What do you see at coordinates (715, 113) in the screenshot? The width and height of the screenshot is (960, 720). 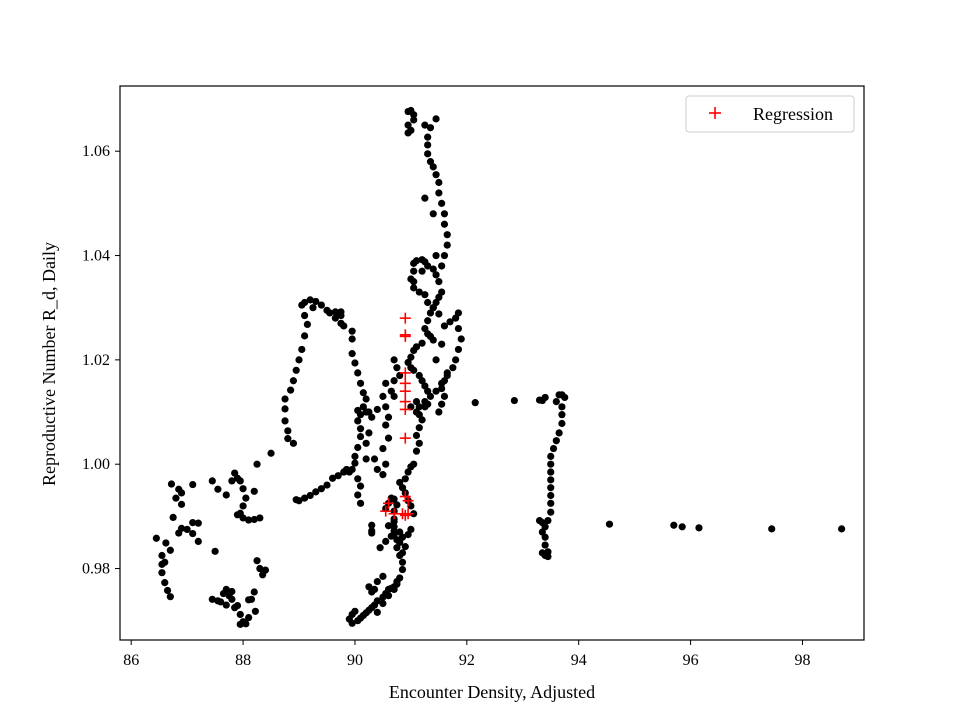 I see `legend-regression-marker` at bounding box center [715, 113].